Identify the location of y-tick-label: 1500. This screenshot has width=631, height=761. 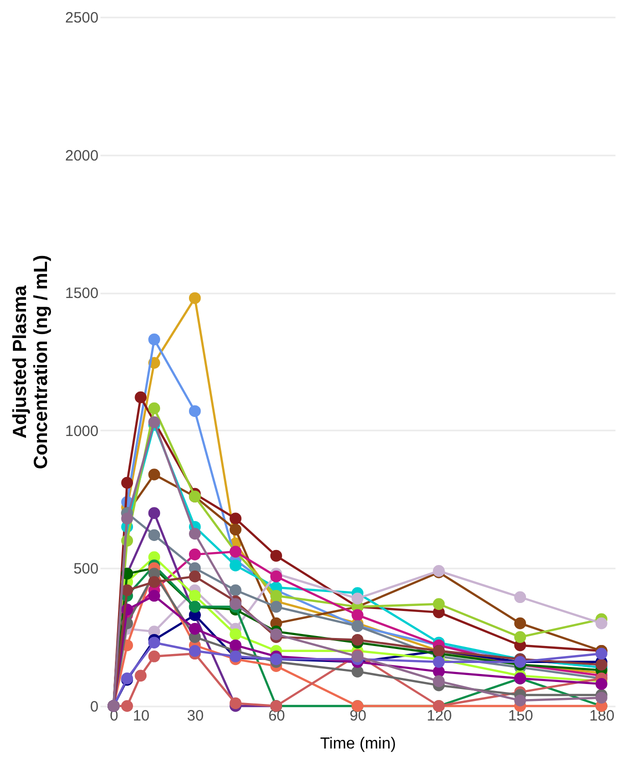
(81, 293).